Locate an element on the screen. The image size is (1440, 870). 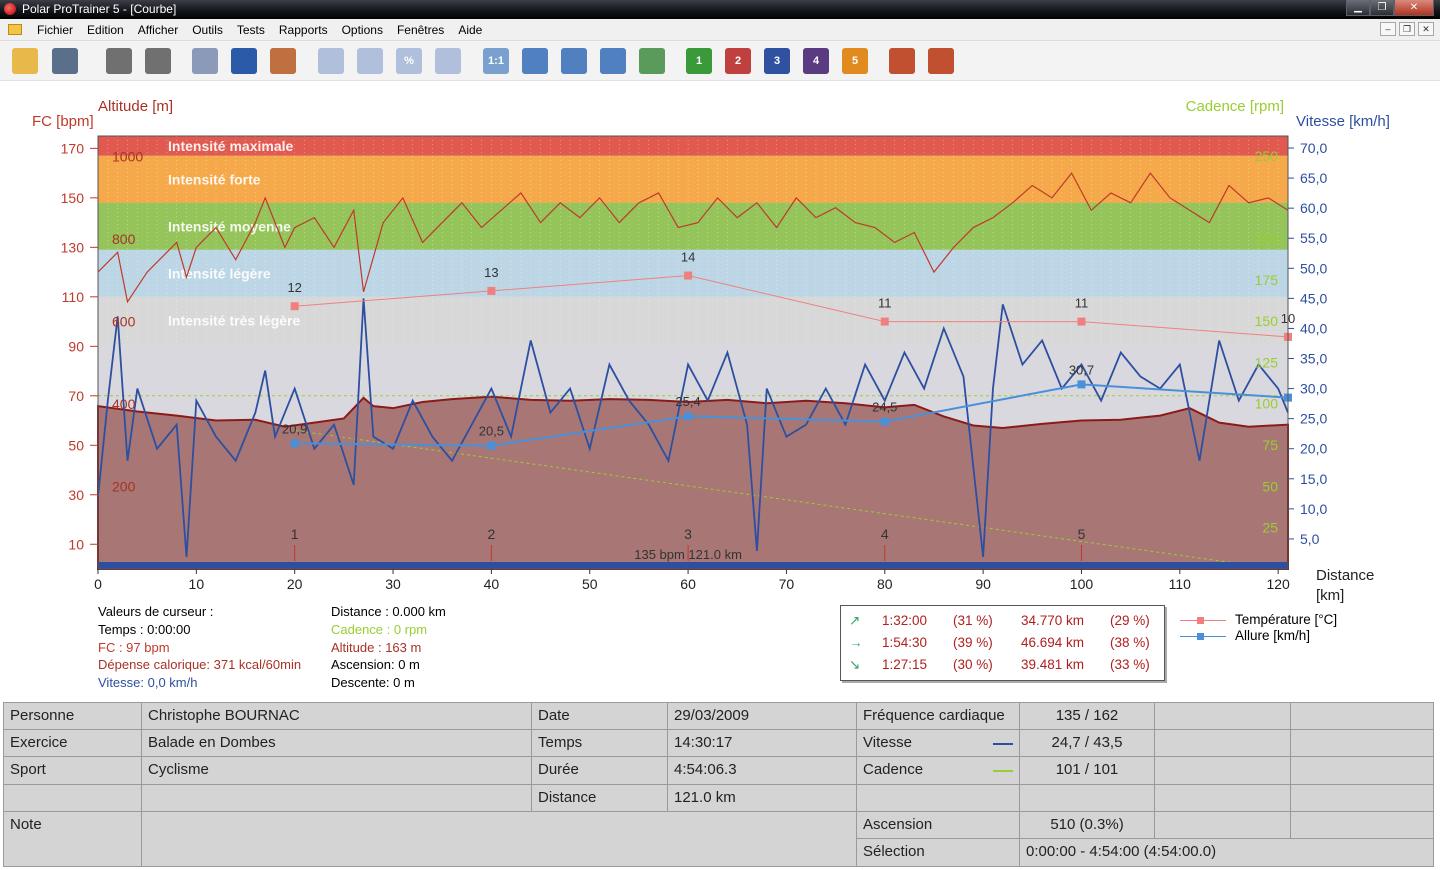
user-icon is located at coordinates (283, 61).